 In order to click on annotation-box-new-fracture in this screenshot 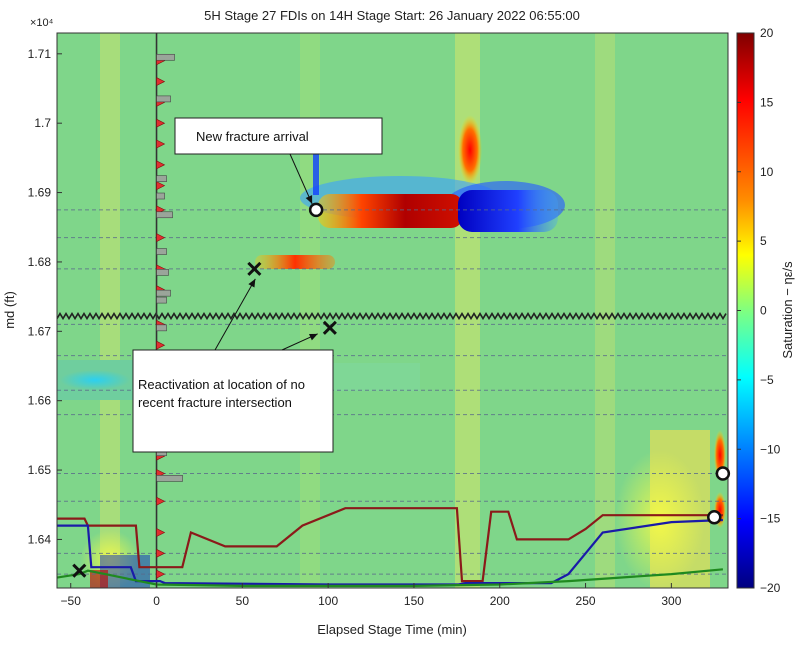, I will do `click(278, 136)`.